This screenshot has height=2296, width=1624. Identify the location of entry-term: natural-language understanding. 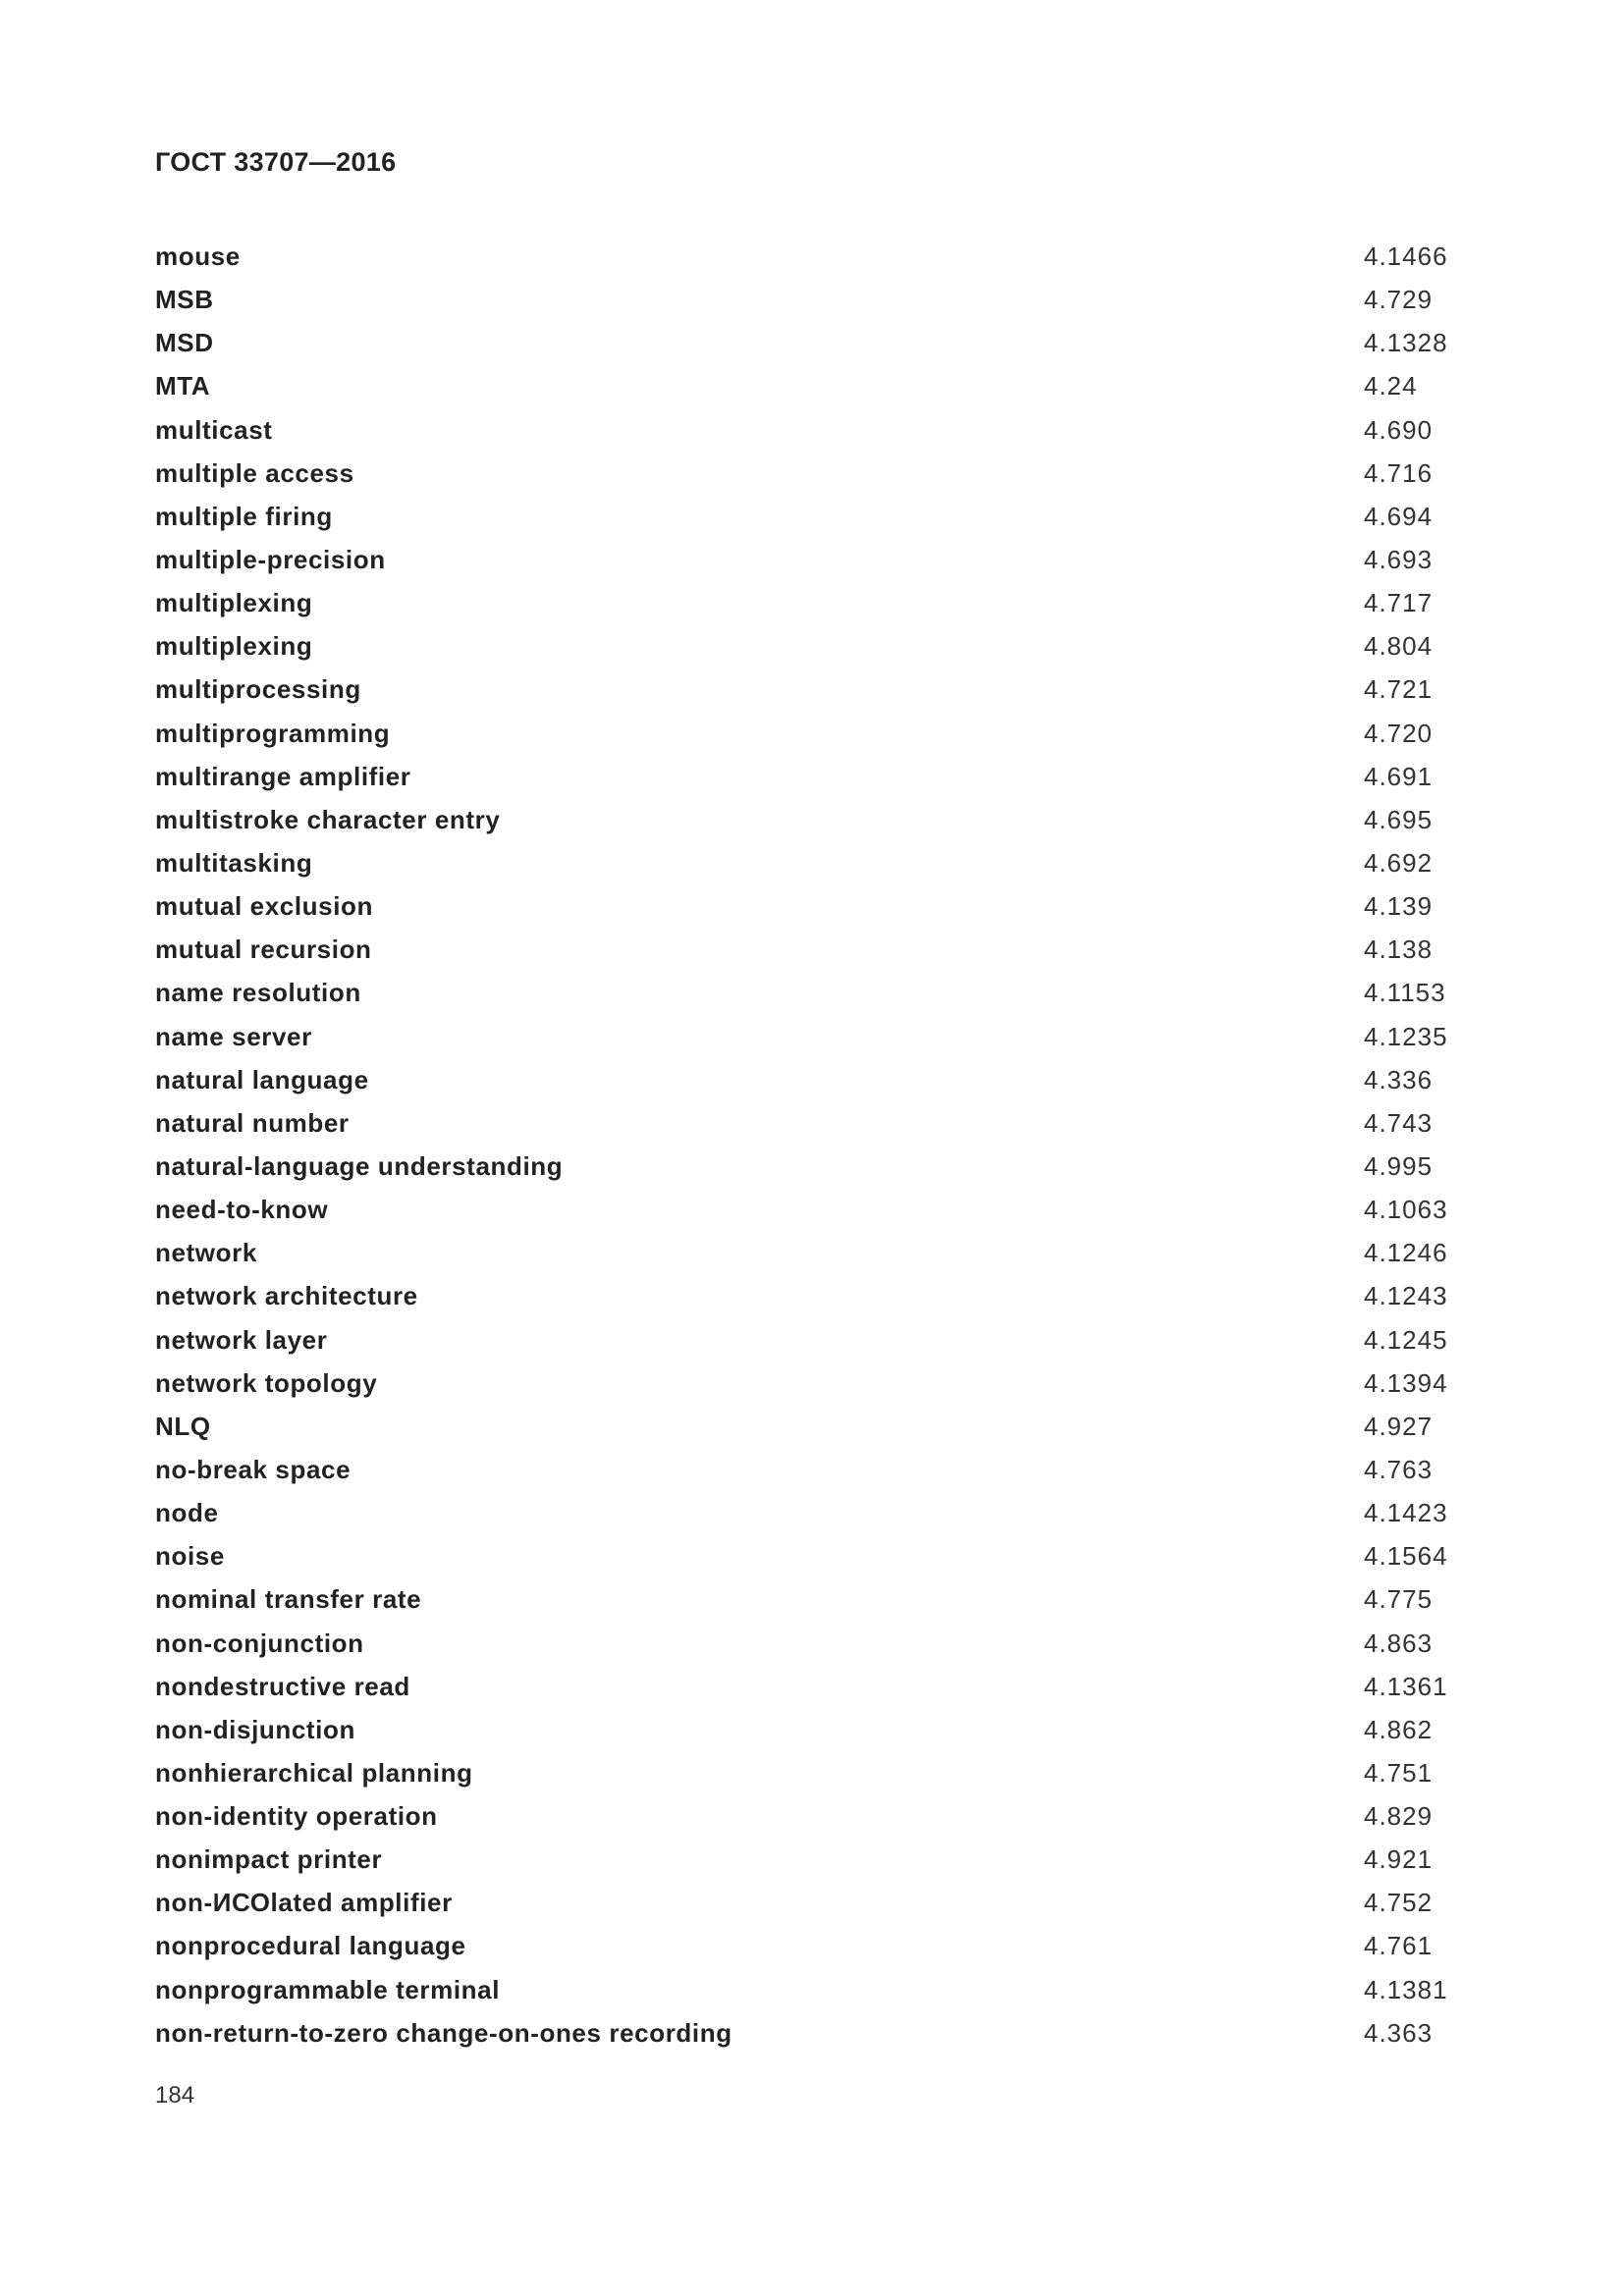
(359, 1165).